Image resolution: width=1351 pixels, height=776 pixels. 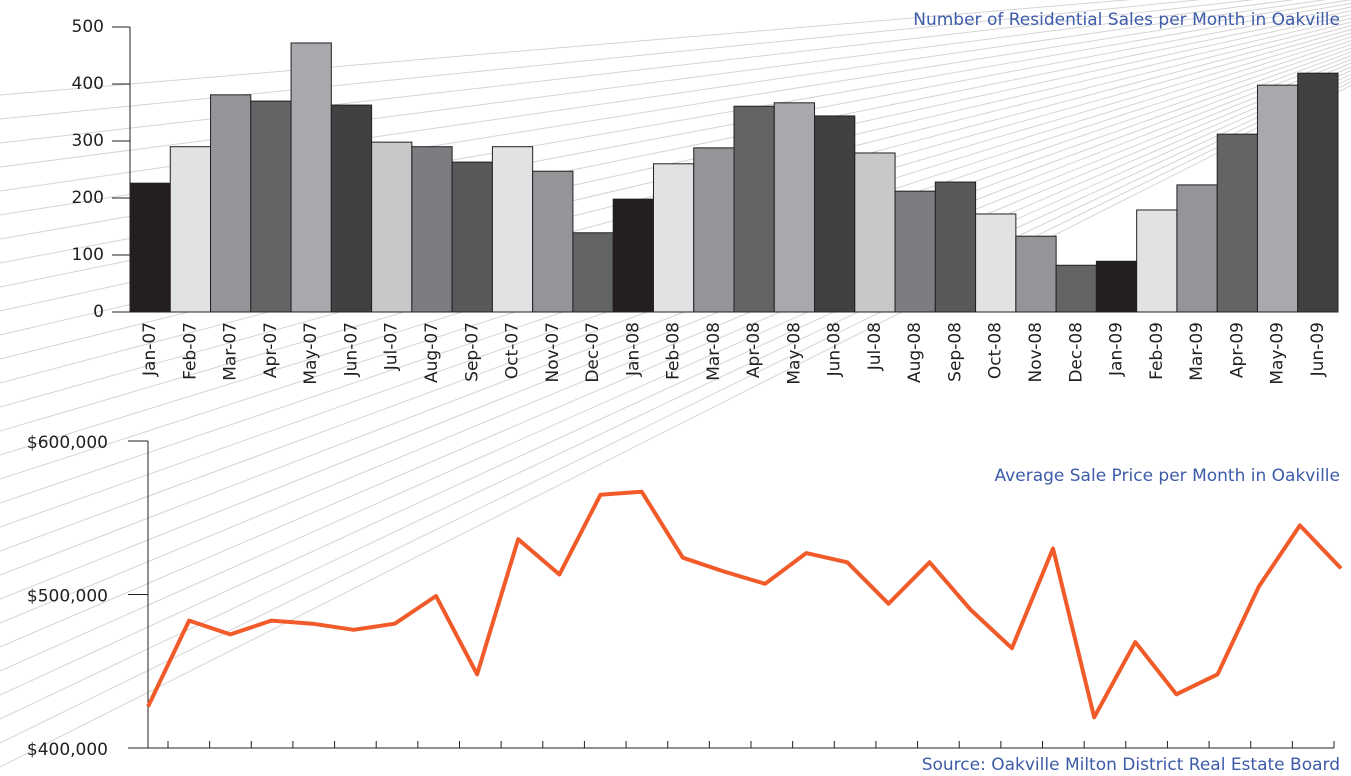 I want to click on y-tick-label: 0, so click(x=98, y=312).